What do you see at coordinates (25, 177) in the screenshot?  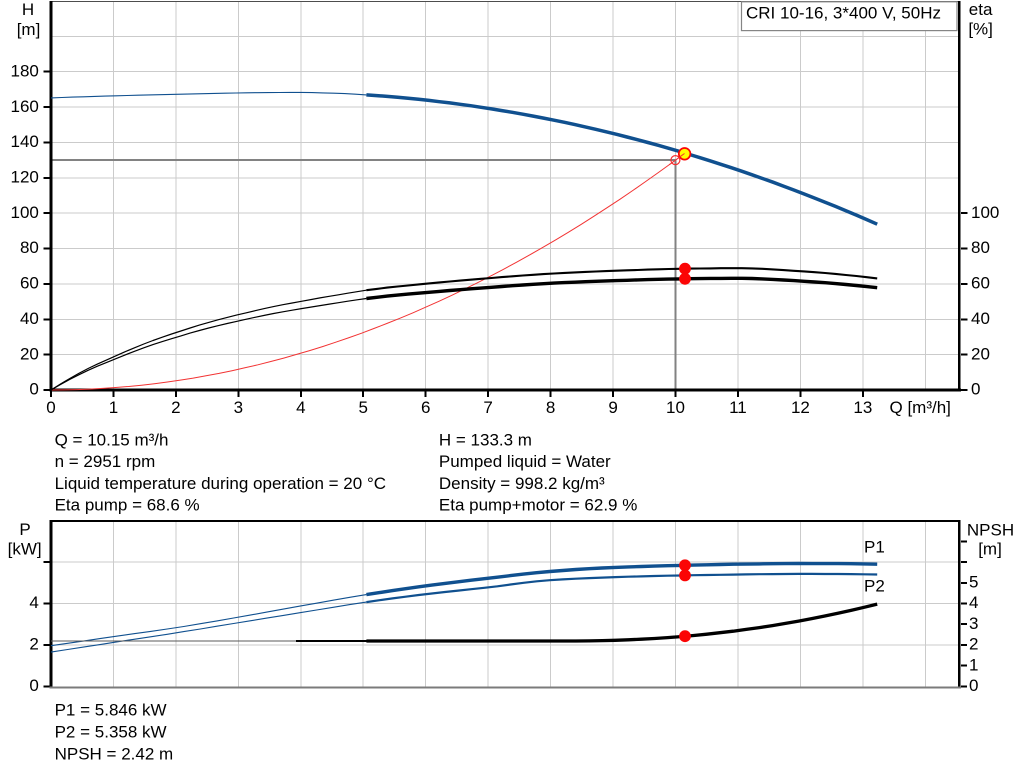 I see `svg-text: 120` at bounding box center [25, 177].